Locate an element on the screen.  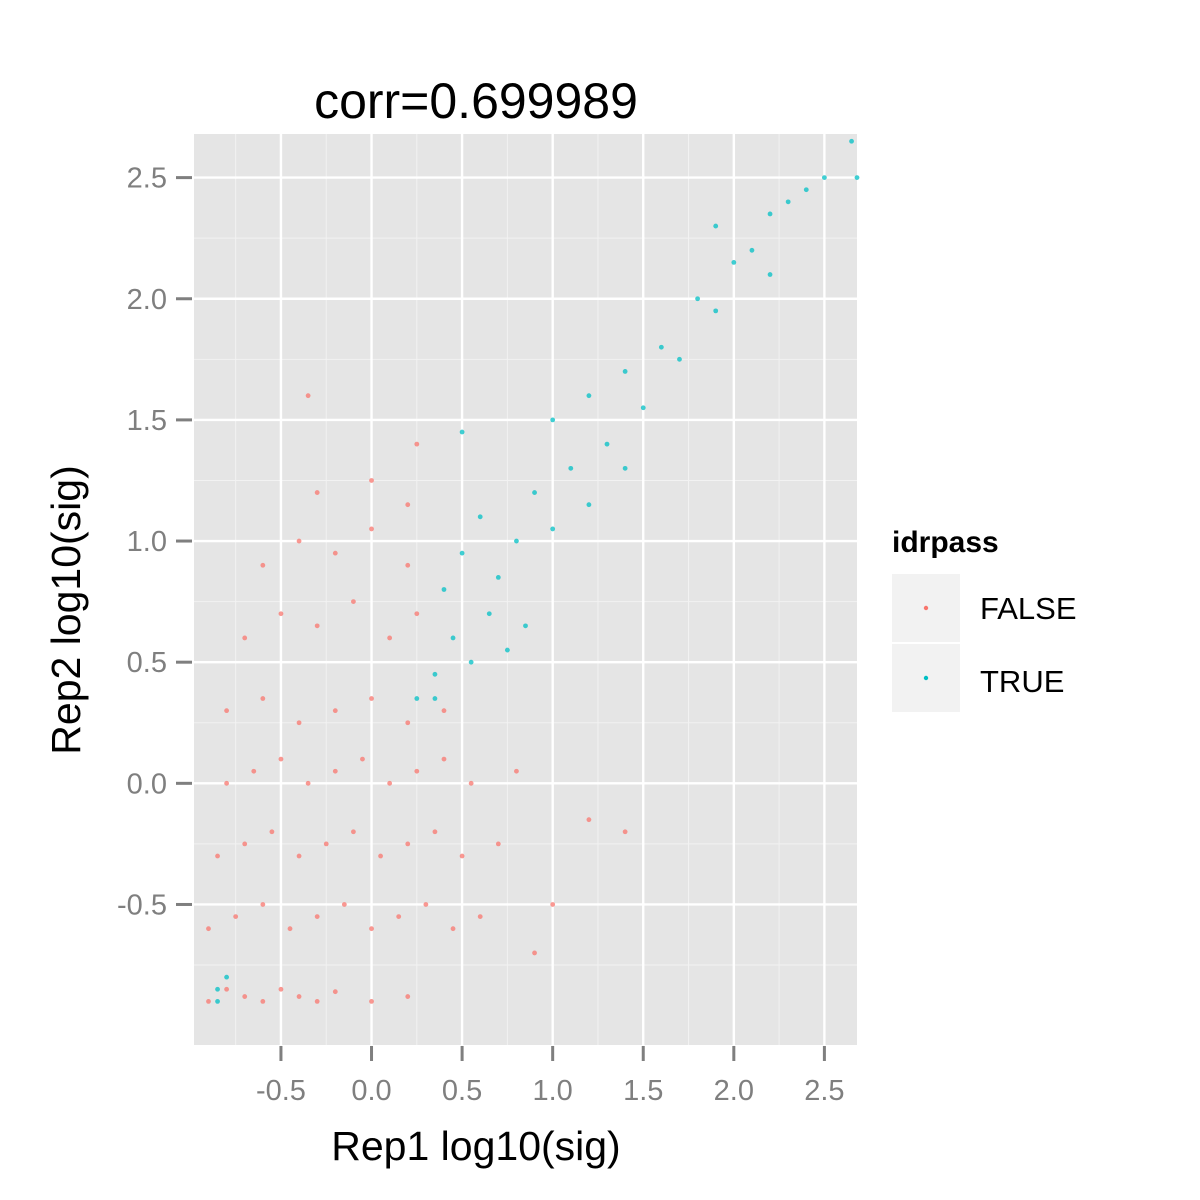
x-tick-label: 2.0 is located at coordinates (734, 1091).